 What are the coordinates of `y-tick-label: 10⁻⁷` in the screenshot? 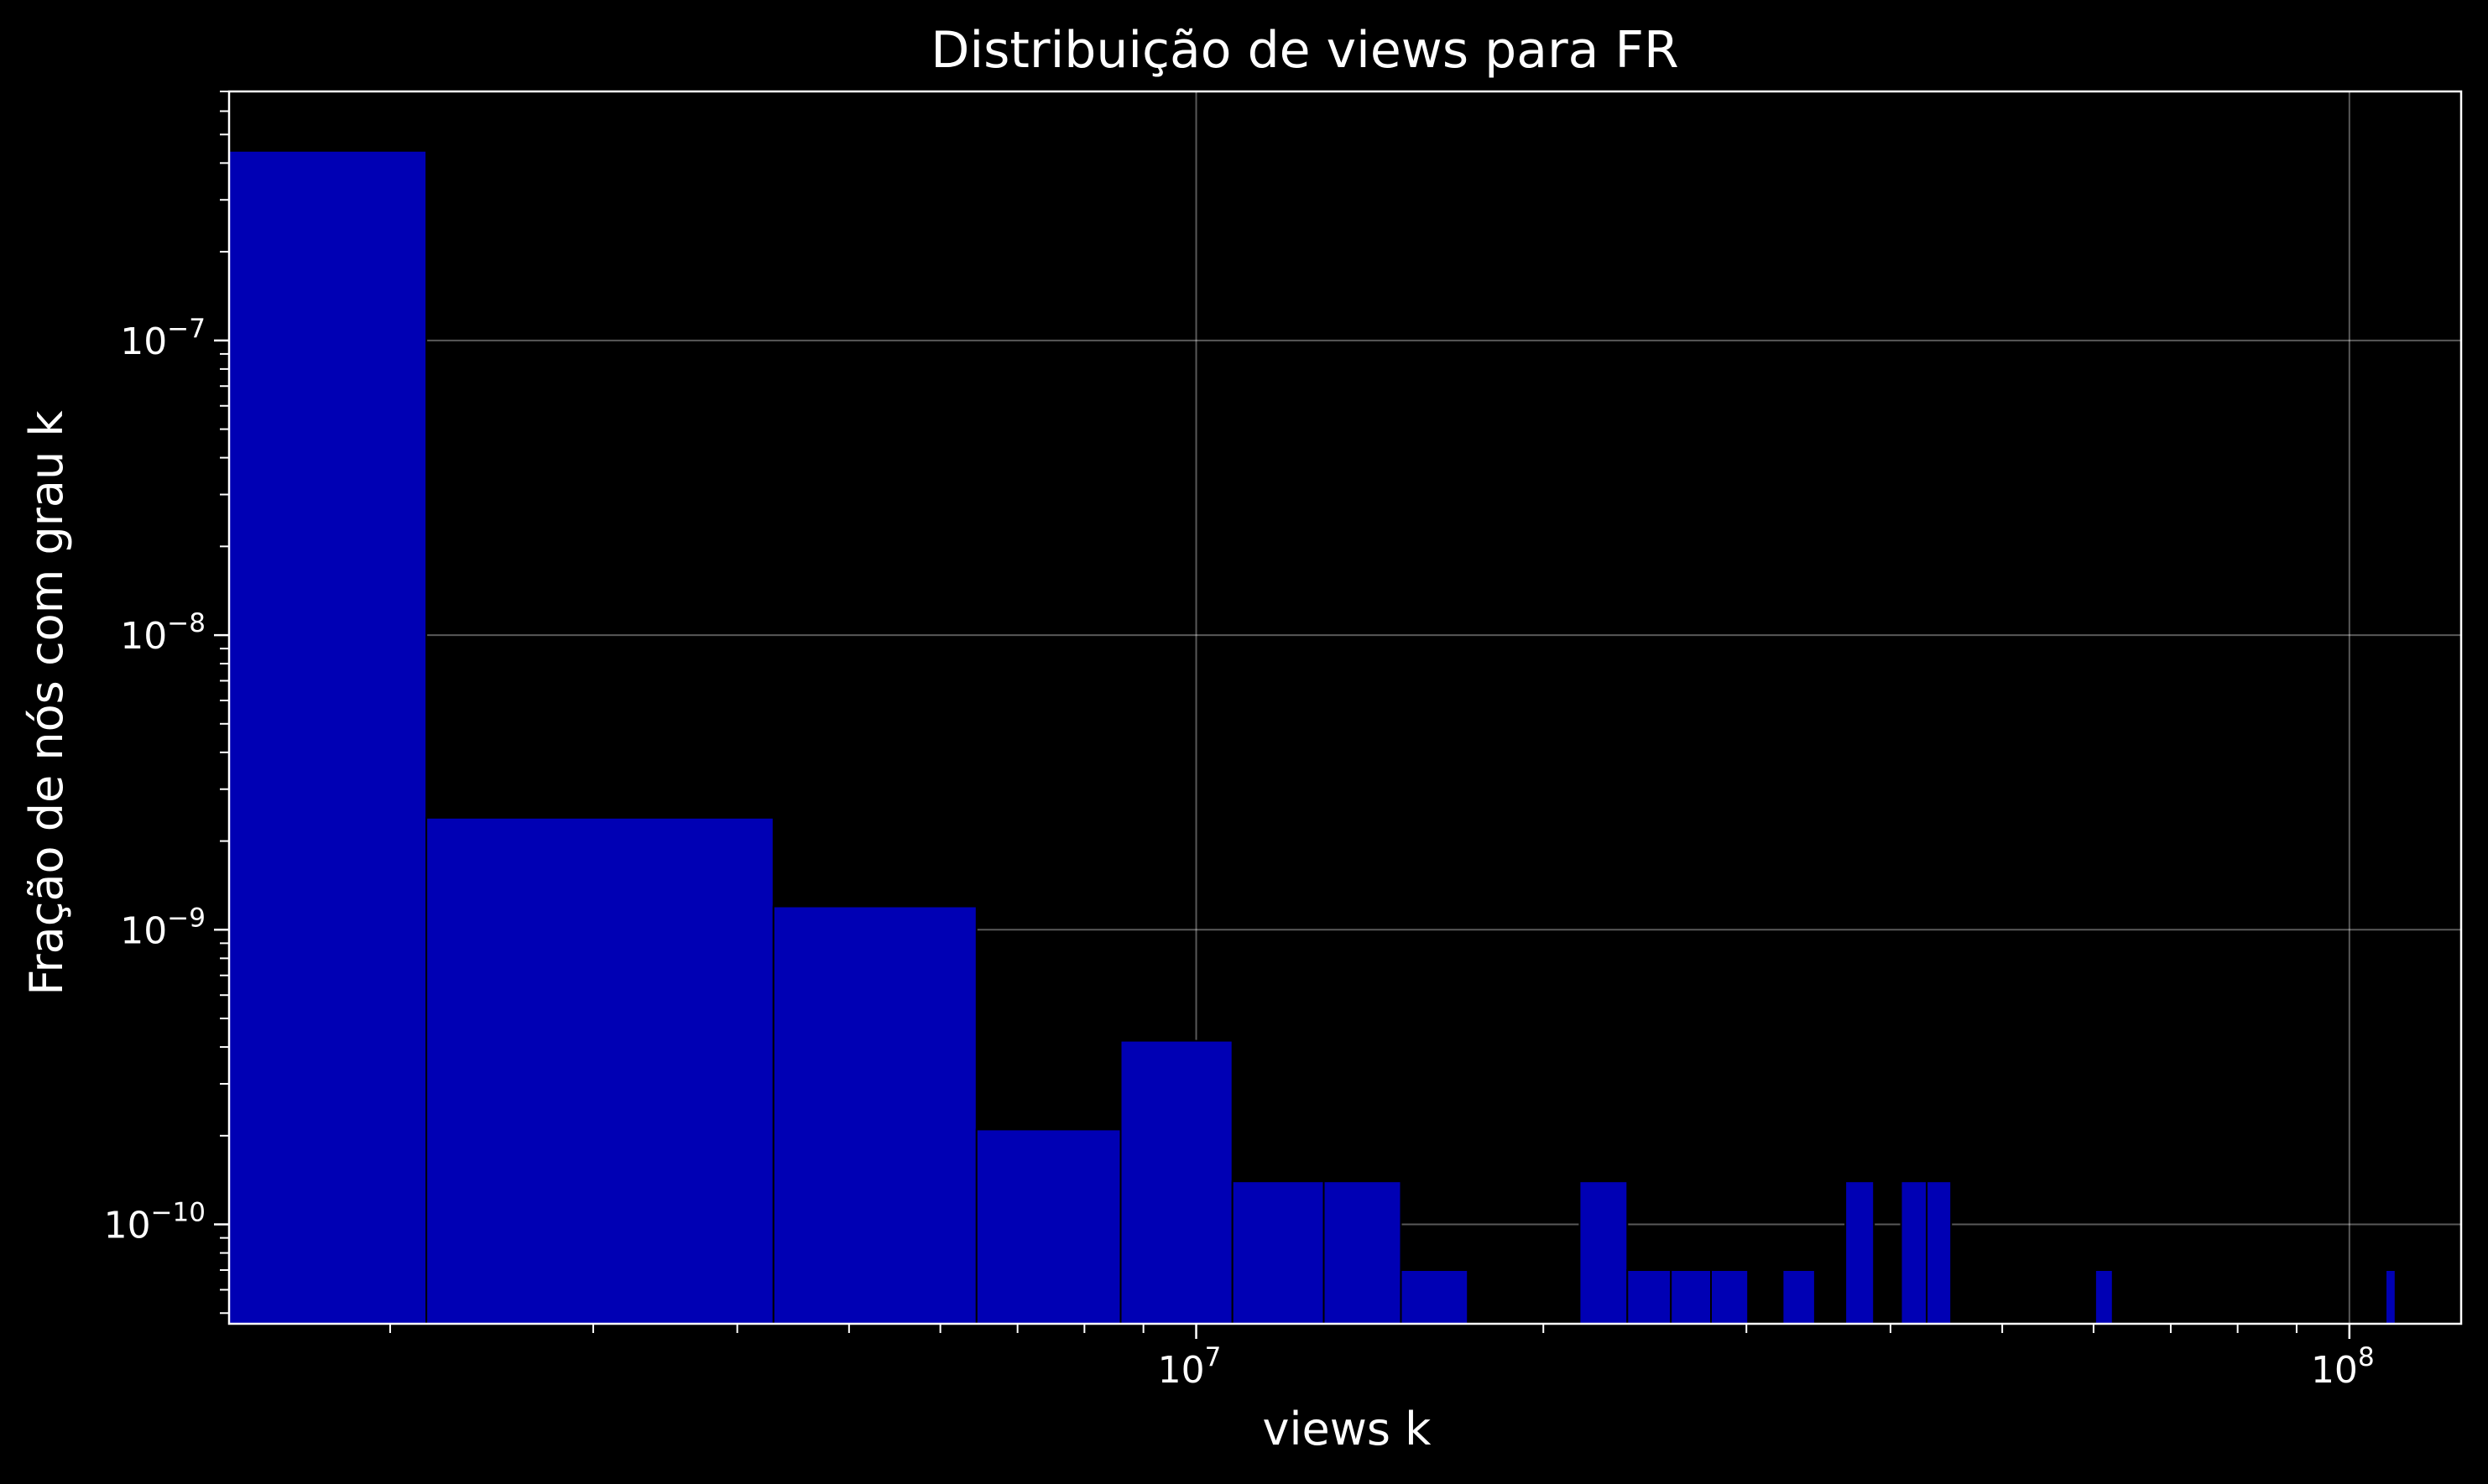 It's located at (163, 338).